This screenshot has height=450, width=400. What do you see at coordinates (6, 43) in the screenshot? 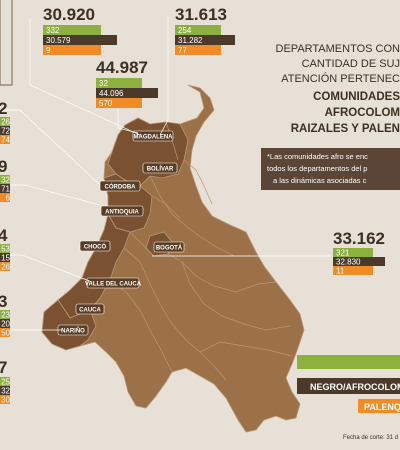
I see `frame-line` at bounding box center [6, 43].